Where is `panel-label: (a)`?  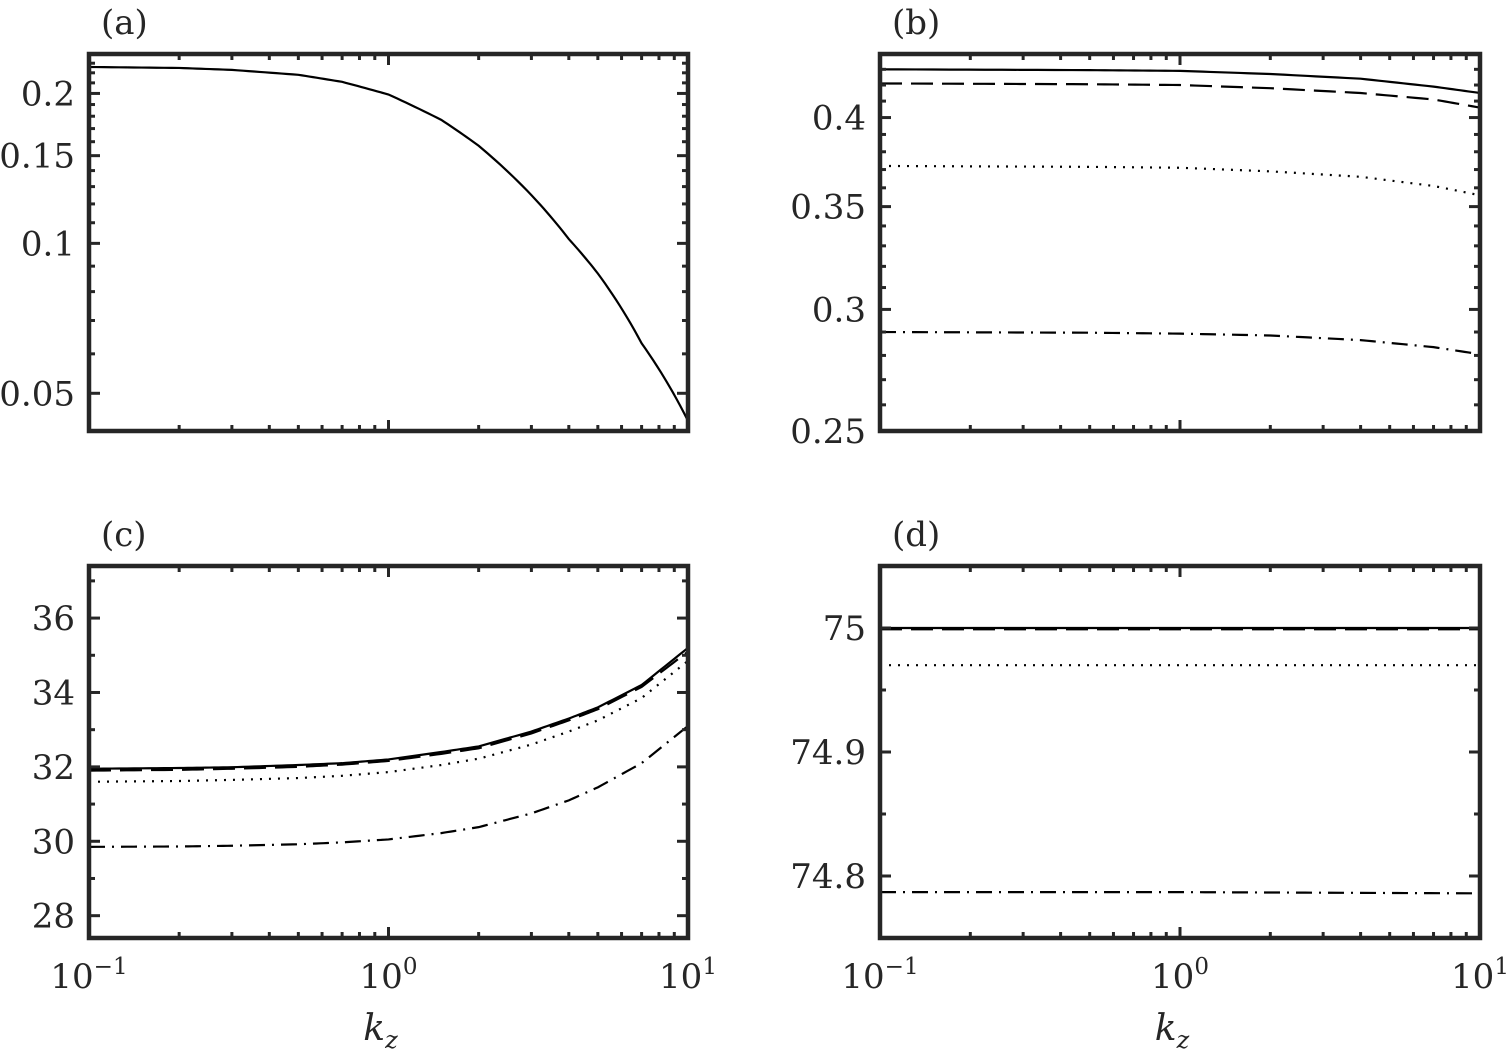 panel-label: (a) is located at coordinates (124, 23).